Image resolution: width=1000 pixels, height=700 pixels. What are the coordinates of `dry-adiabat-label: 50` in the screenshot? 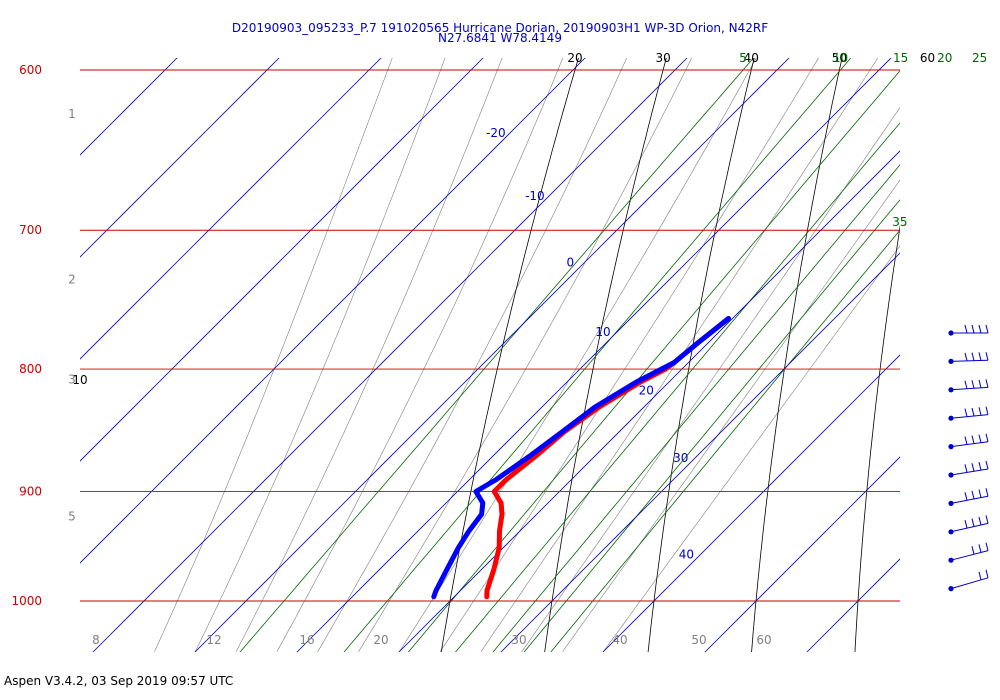 It's located at (839, 58).